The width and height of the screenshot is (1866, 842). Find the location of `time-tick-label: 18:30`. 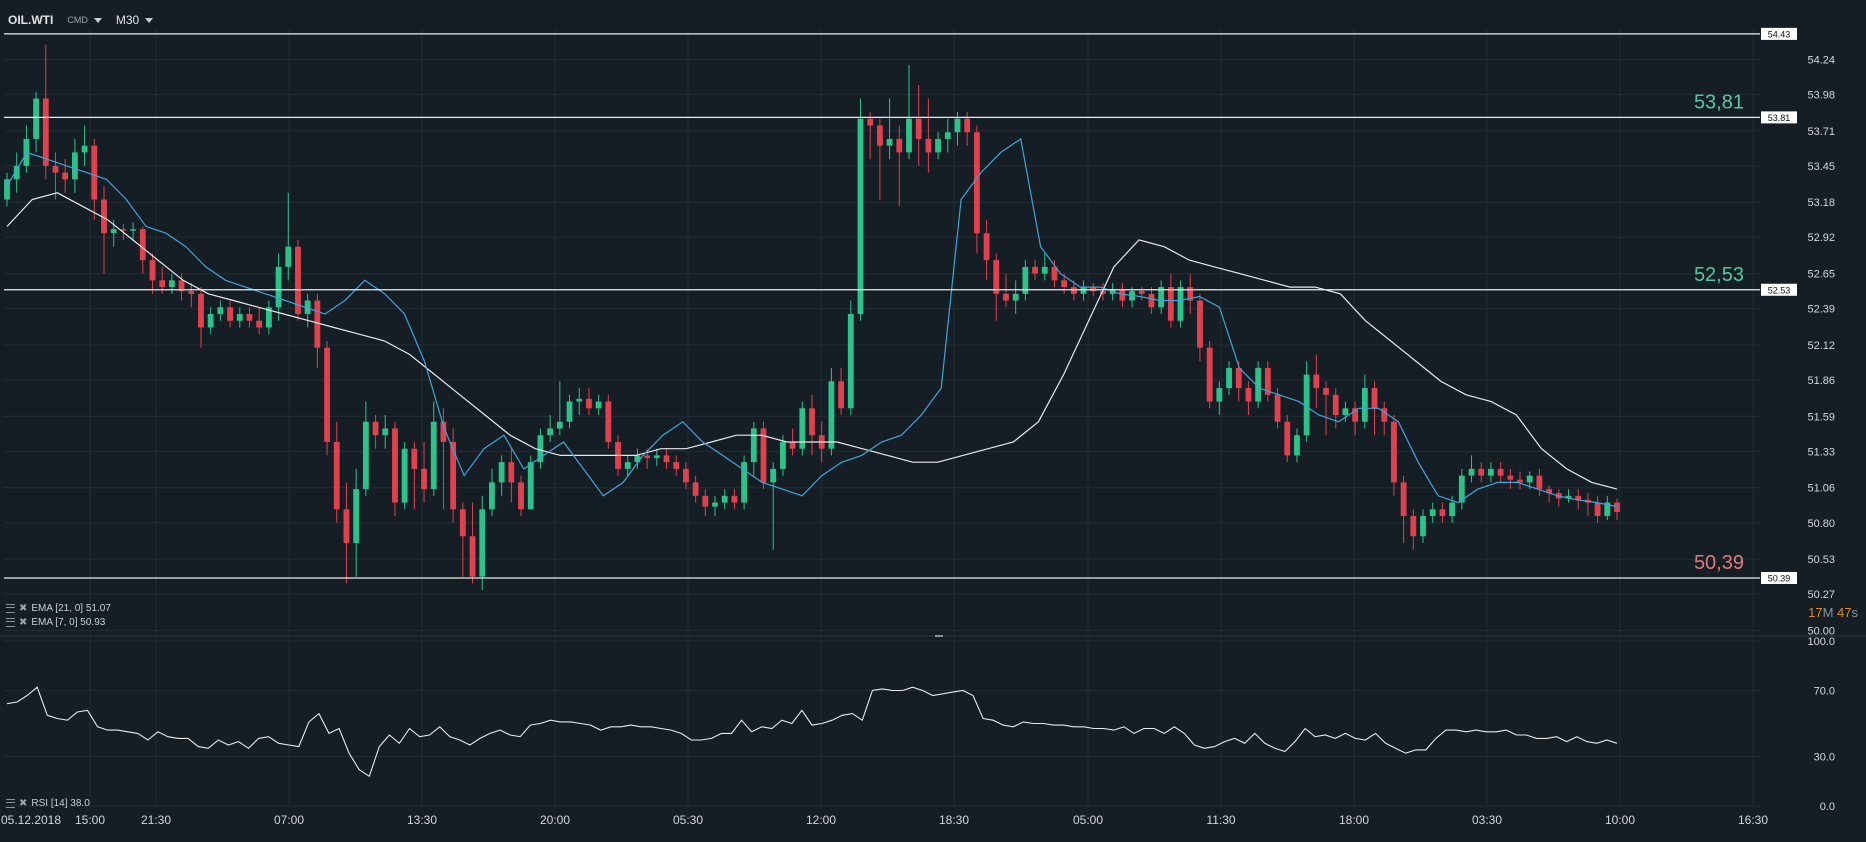

time-tick-label: 18:30 is located at coordinates (954, 820).